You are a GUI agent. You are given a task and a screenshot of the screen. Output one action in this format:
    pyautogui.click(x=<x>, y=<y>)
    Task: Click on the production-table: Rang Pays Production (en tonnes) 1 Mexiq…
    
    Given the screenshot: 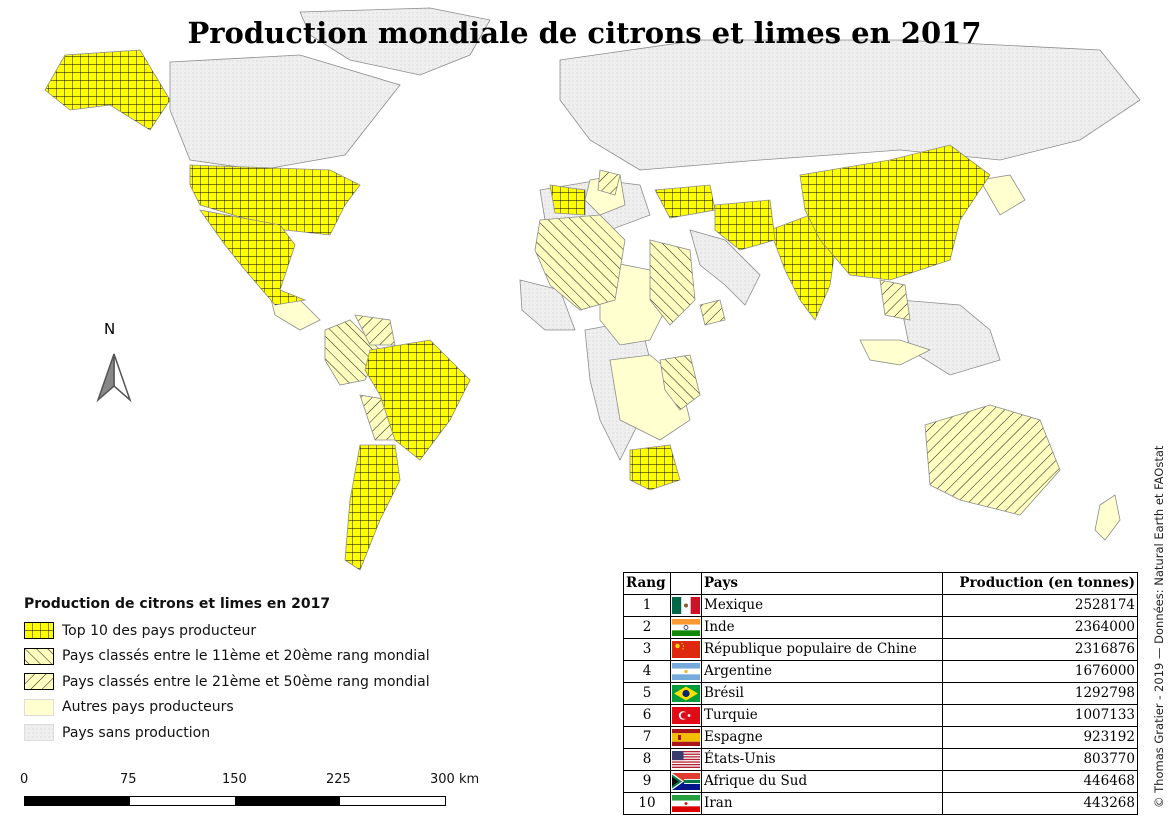 What is the action you would take?
    pyautogui.click(x=880, y=693)
    